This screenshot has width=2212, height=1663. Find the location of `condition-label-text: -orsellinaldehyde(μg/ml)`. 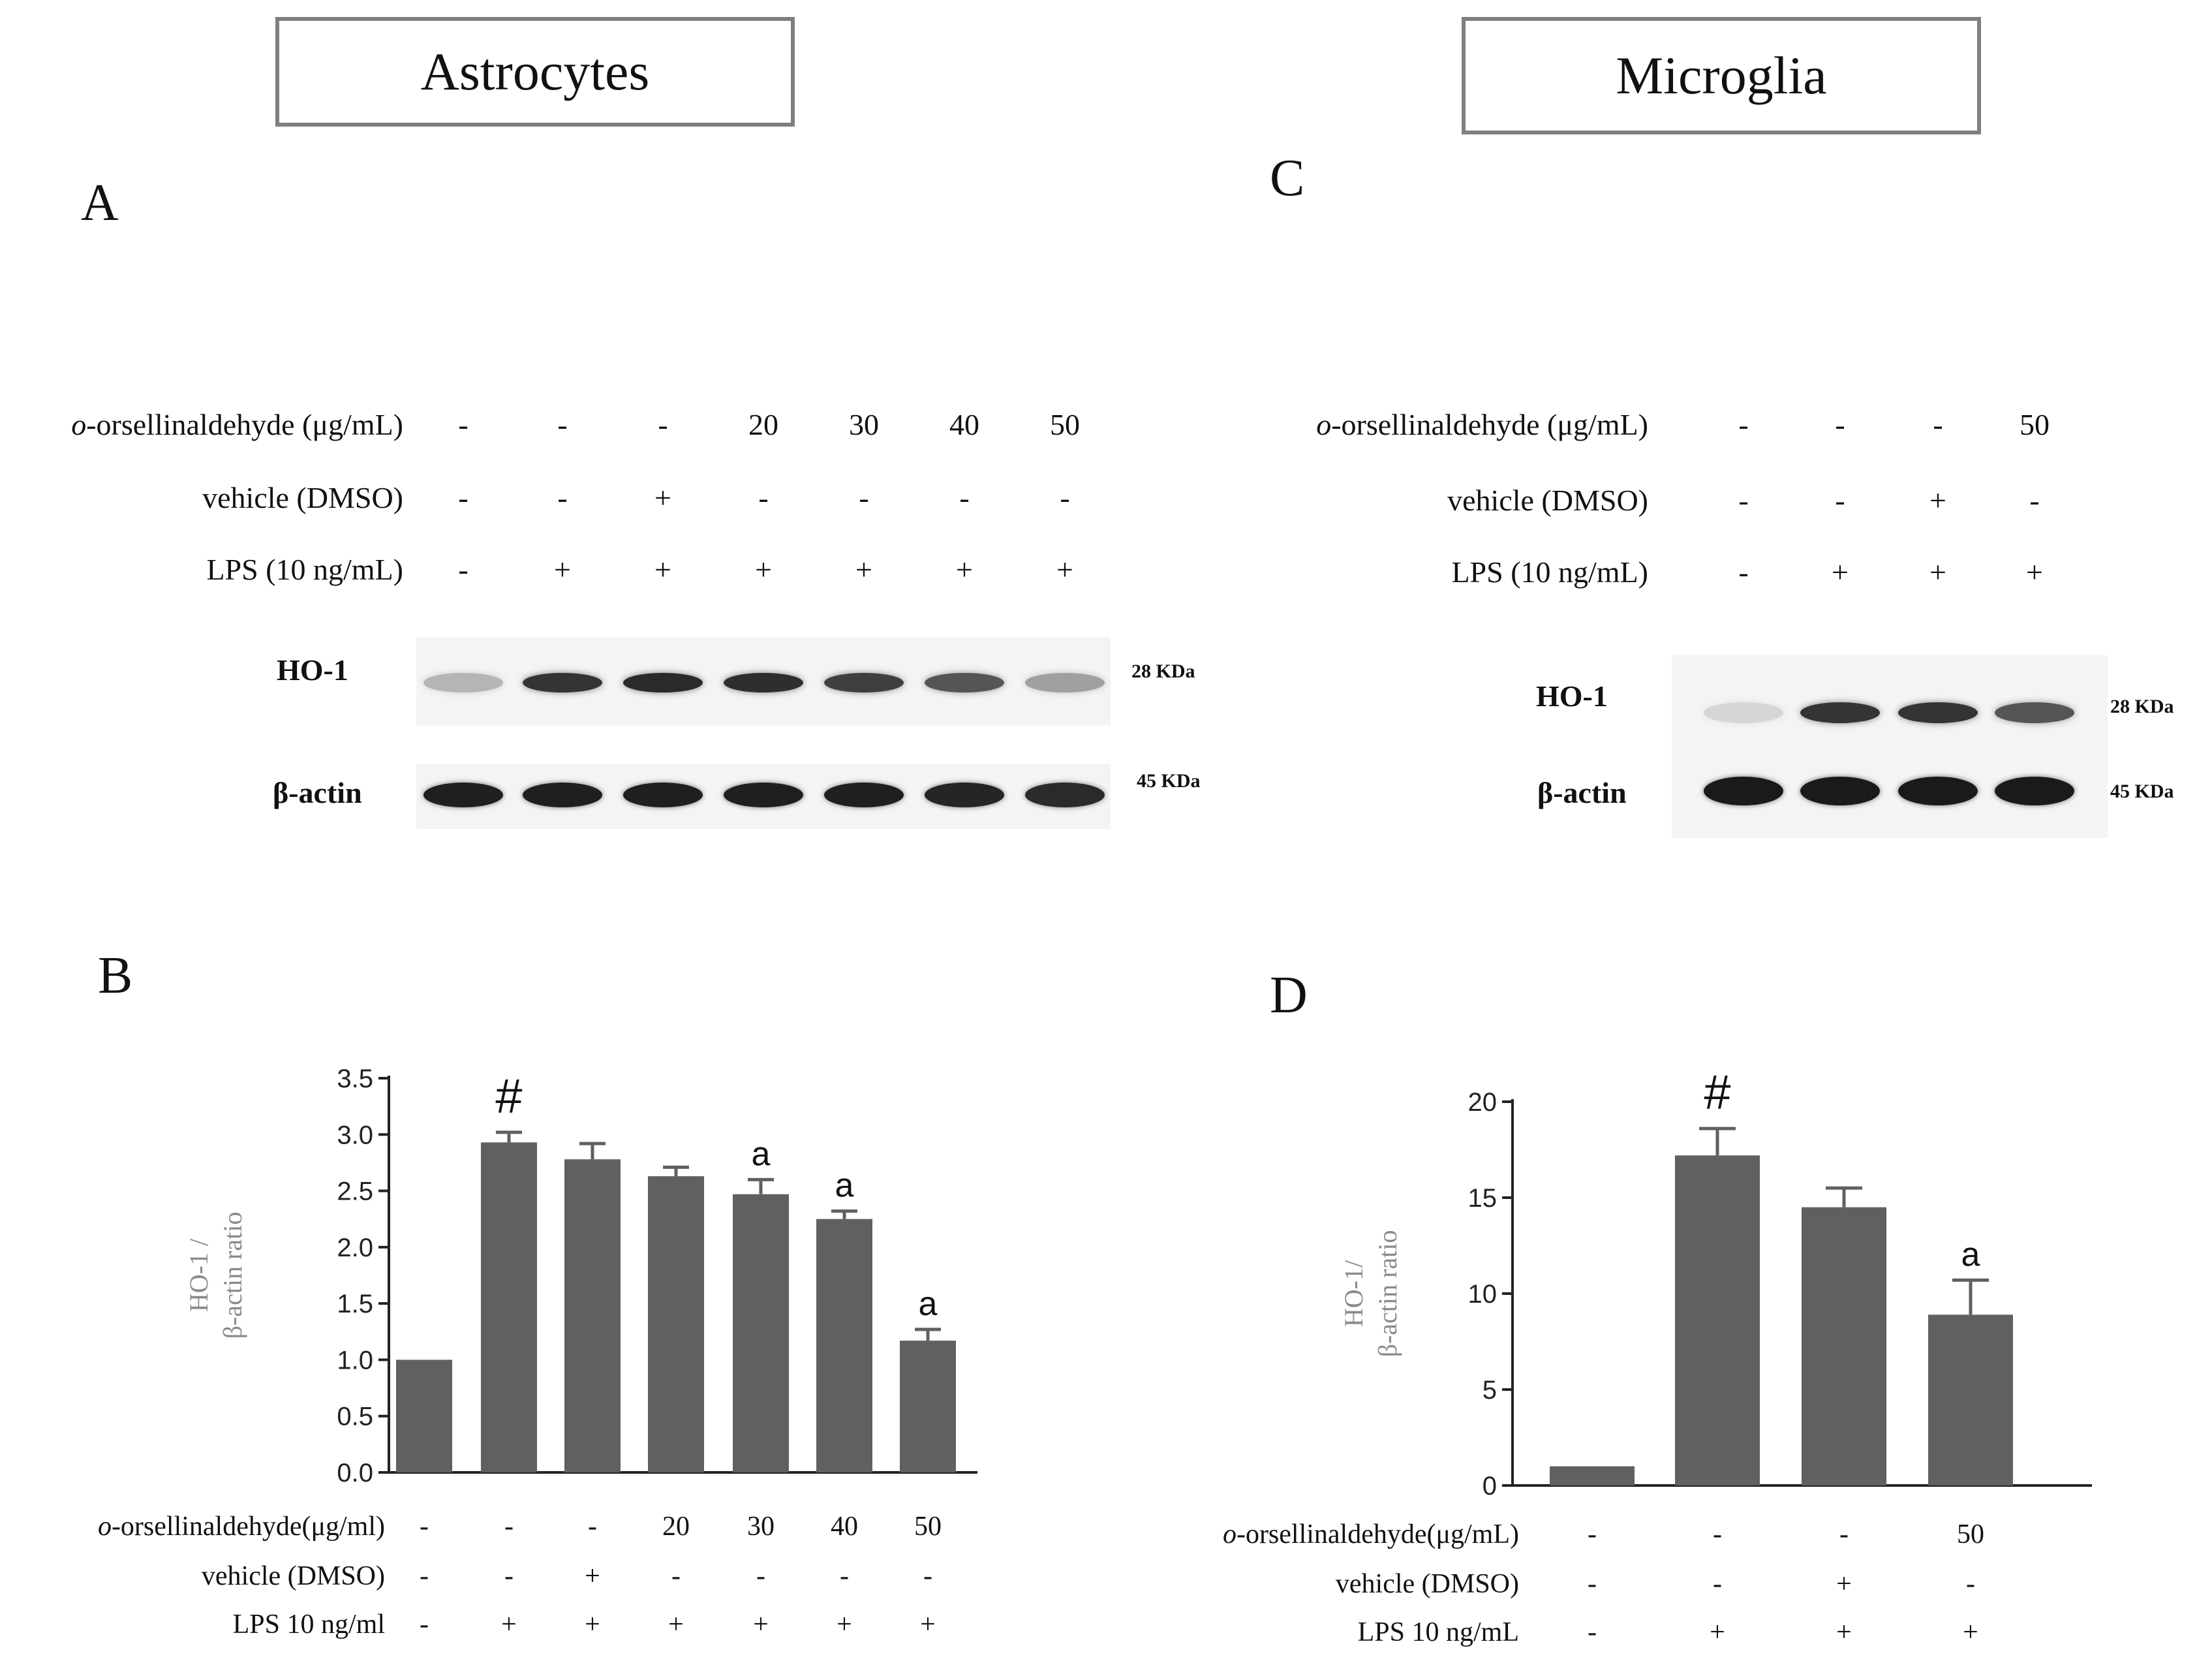

condition-label-text: -orsellinaldehyde(μg/ml) is located at coordinates (248, 1527).